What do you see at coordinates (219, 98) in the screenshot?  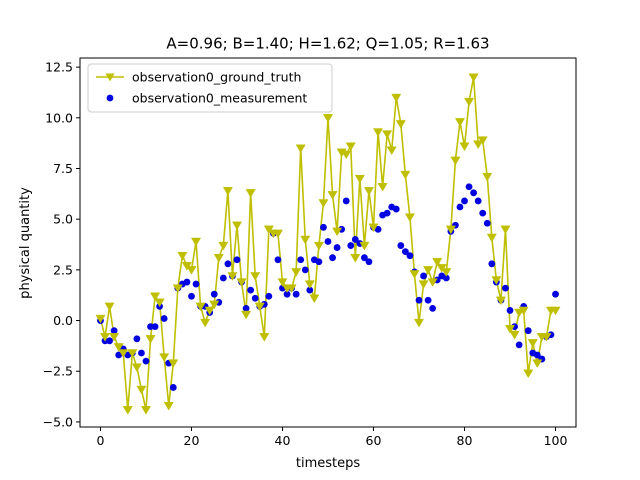 I see `legend-label-measurement: observation0_measurement` at bounding box center [219, 98].